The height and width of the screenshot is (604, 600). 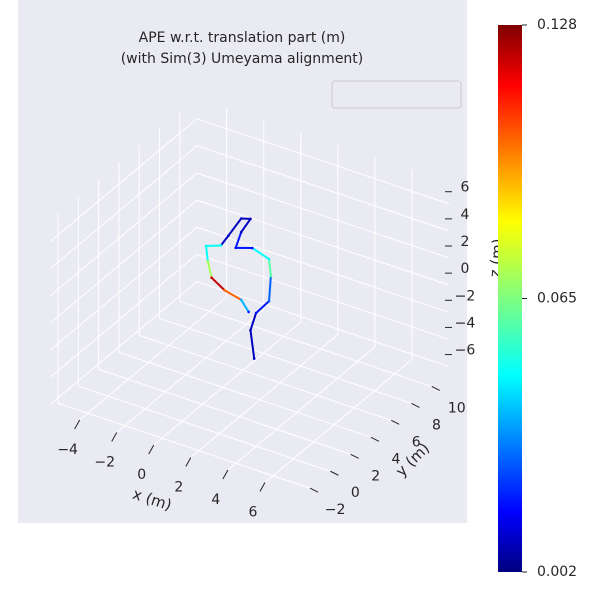 I want to click on y-tick-label: 8, so click(x=436, y=425).